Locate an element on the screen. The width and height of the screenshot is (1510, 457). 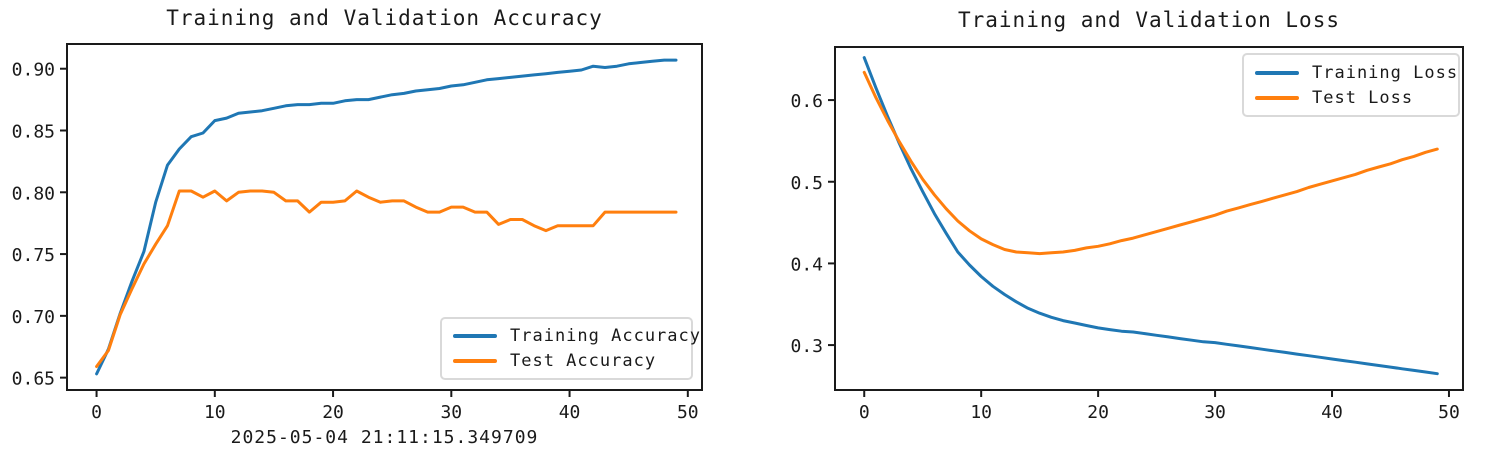
legend-label-test-accuracy: Test Accuracy is located at coordinates (583, 360).